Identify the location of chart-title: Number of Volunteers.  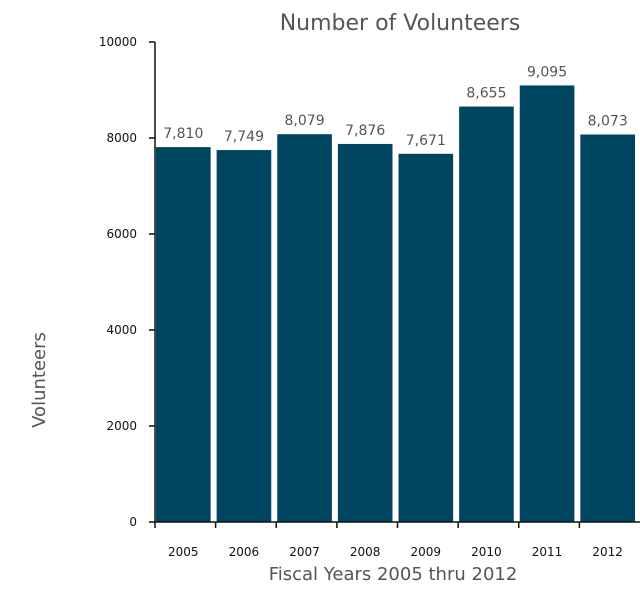
(400, 23).